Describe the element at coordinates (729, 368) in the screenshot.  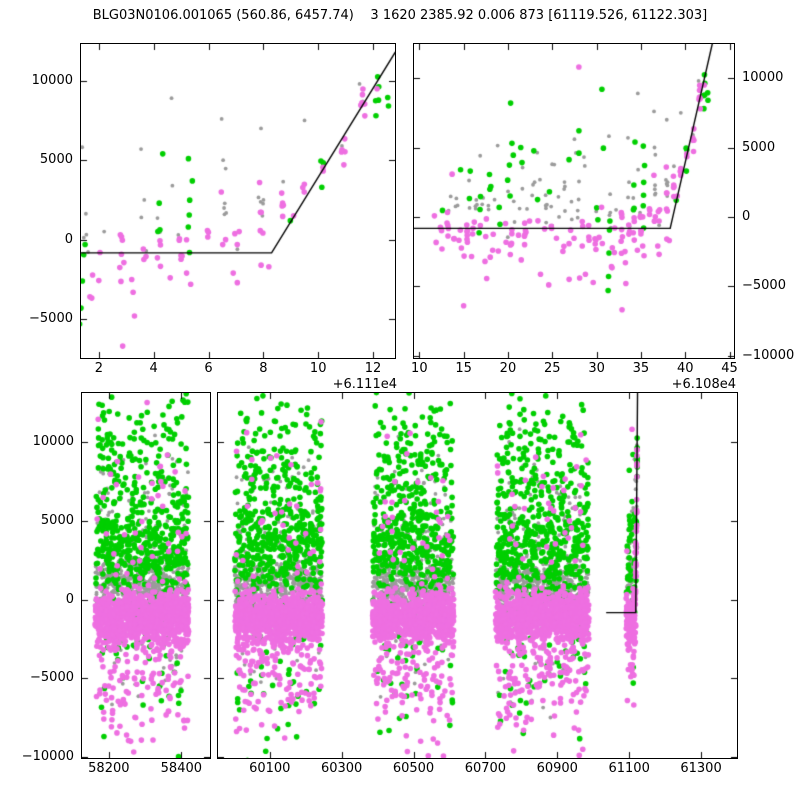
I see `x-tick-label: 45` at that location.